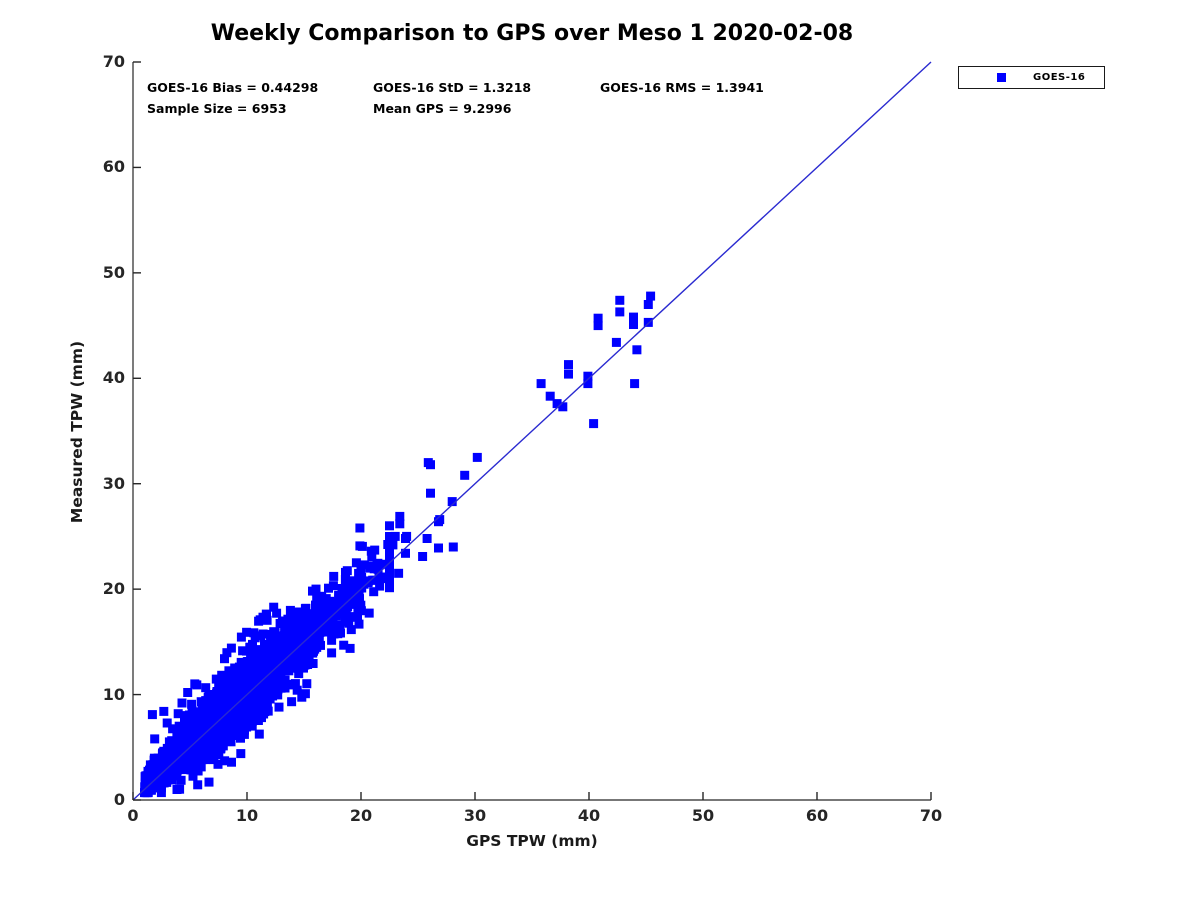 The height and width of the screenshot is (900, 1200). Describe the element at coordinates (77, 432) in the screenshot. I see `y-axis-label: Measured TPW (mm)` at that location.